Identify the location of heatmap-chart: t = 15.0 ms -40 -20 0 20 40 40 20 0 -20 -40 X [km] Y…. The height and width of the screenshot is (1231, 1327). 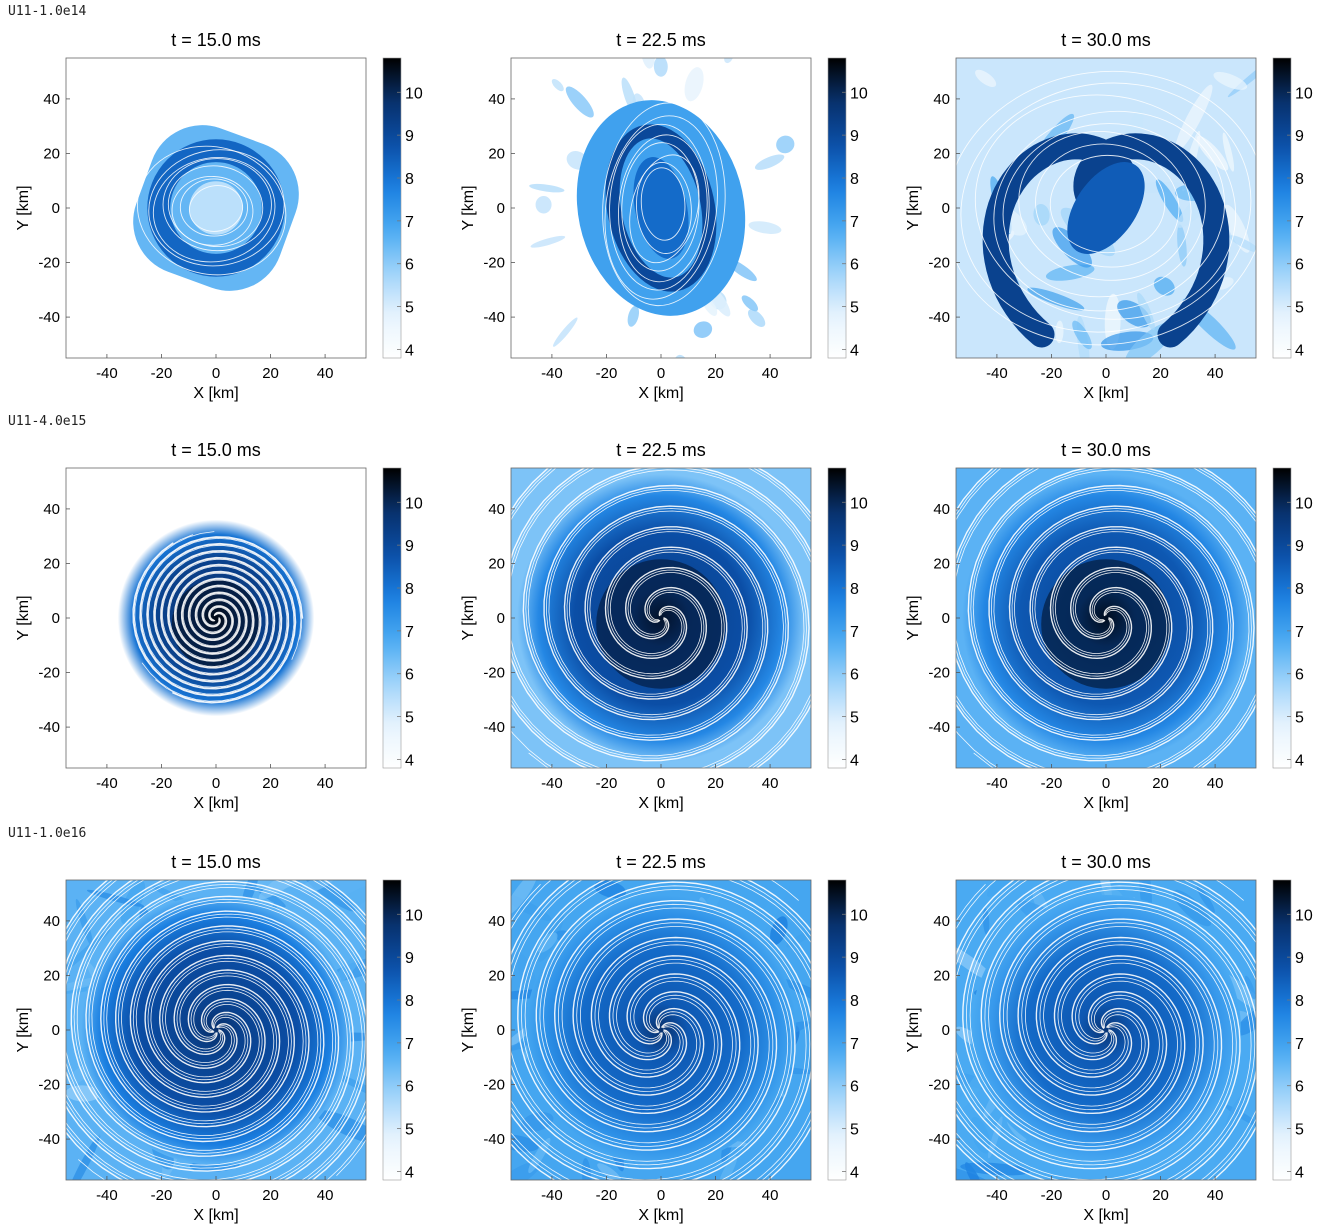
(219, 626).